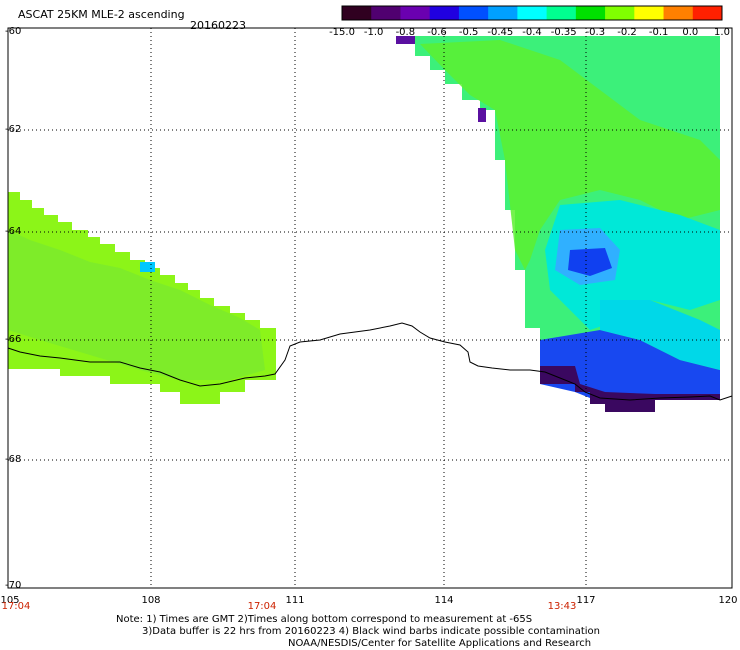  Describe the element at coordinates (13, 129) in the screenshot. I see `y-label-62: -62` at that location.